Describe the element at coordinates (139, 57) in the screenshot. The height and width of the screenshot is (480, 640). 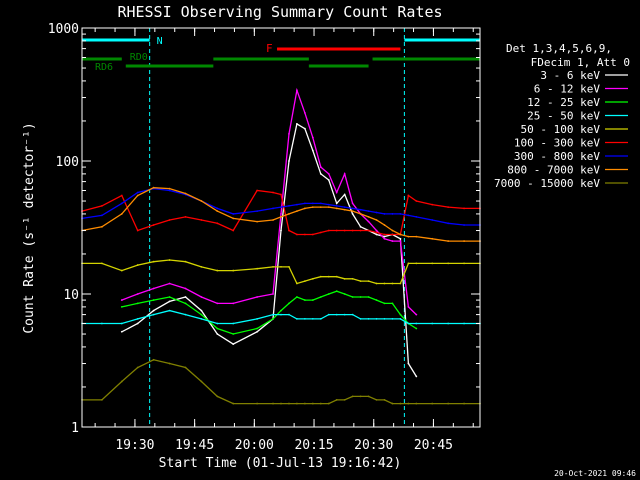
I see `rd0-flag-label: RD0` at that location.